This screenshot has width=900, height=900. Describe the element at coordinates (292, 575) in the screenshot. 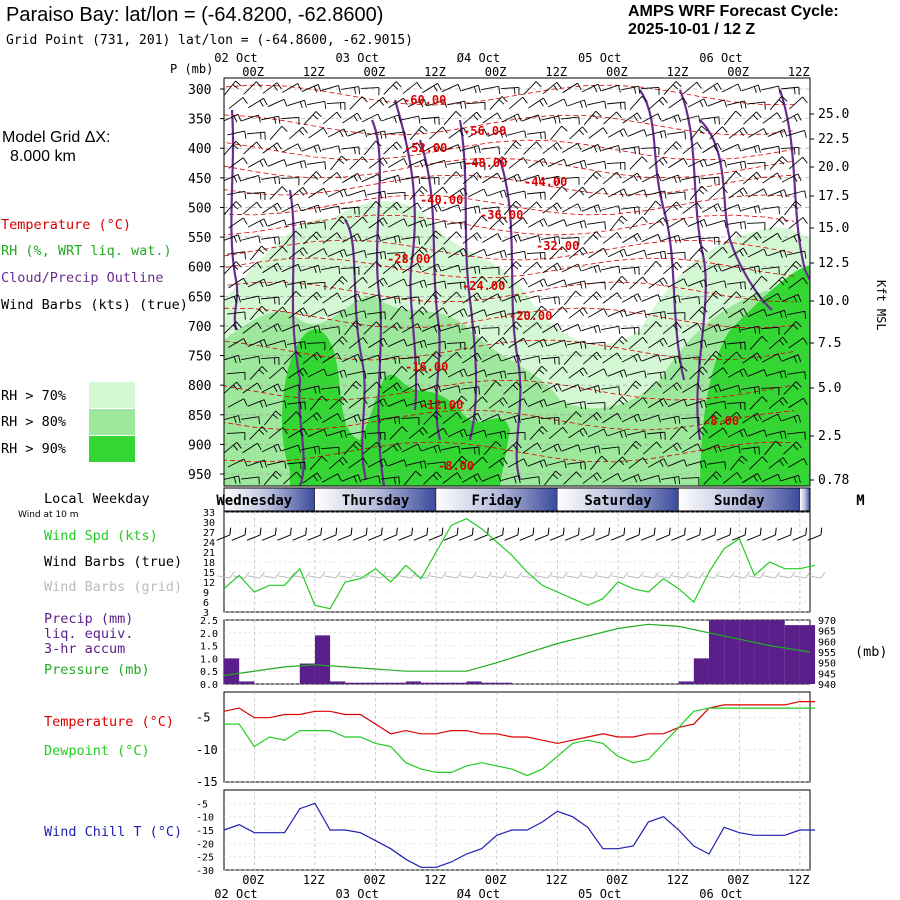

I see `grid-wind-barb-flag` at that location.